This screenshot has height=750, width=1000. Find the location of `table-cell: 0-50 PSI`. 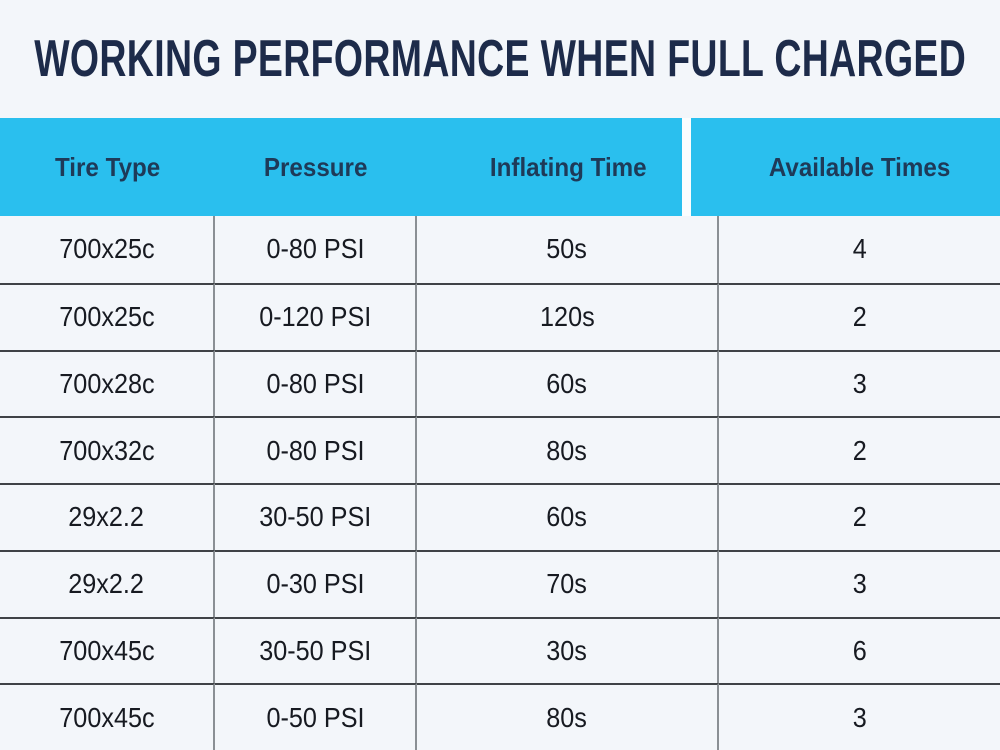

table-cell: 0-50 PSI is located at coordinates (316, 716).